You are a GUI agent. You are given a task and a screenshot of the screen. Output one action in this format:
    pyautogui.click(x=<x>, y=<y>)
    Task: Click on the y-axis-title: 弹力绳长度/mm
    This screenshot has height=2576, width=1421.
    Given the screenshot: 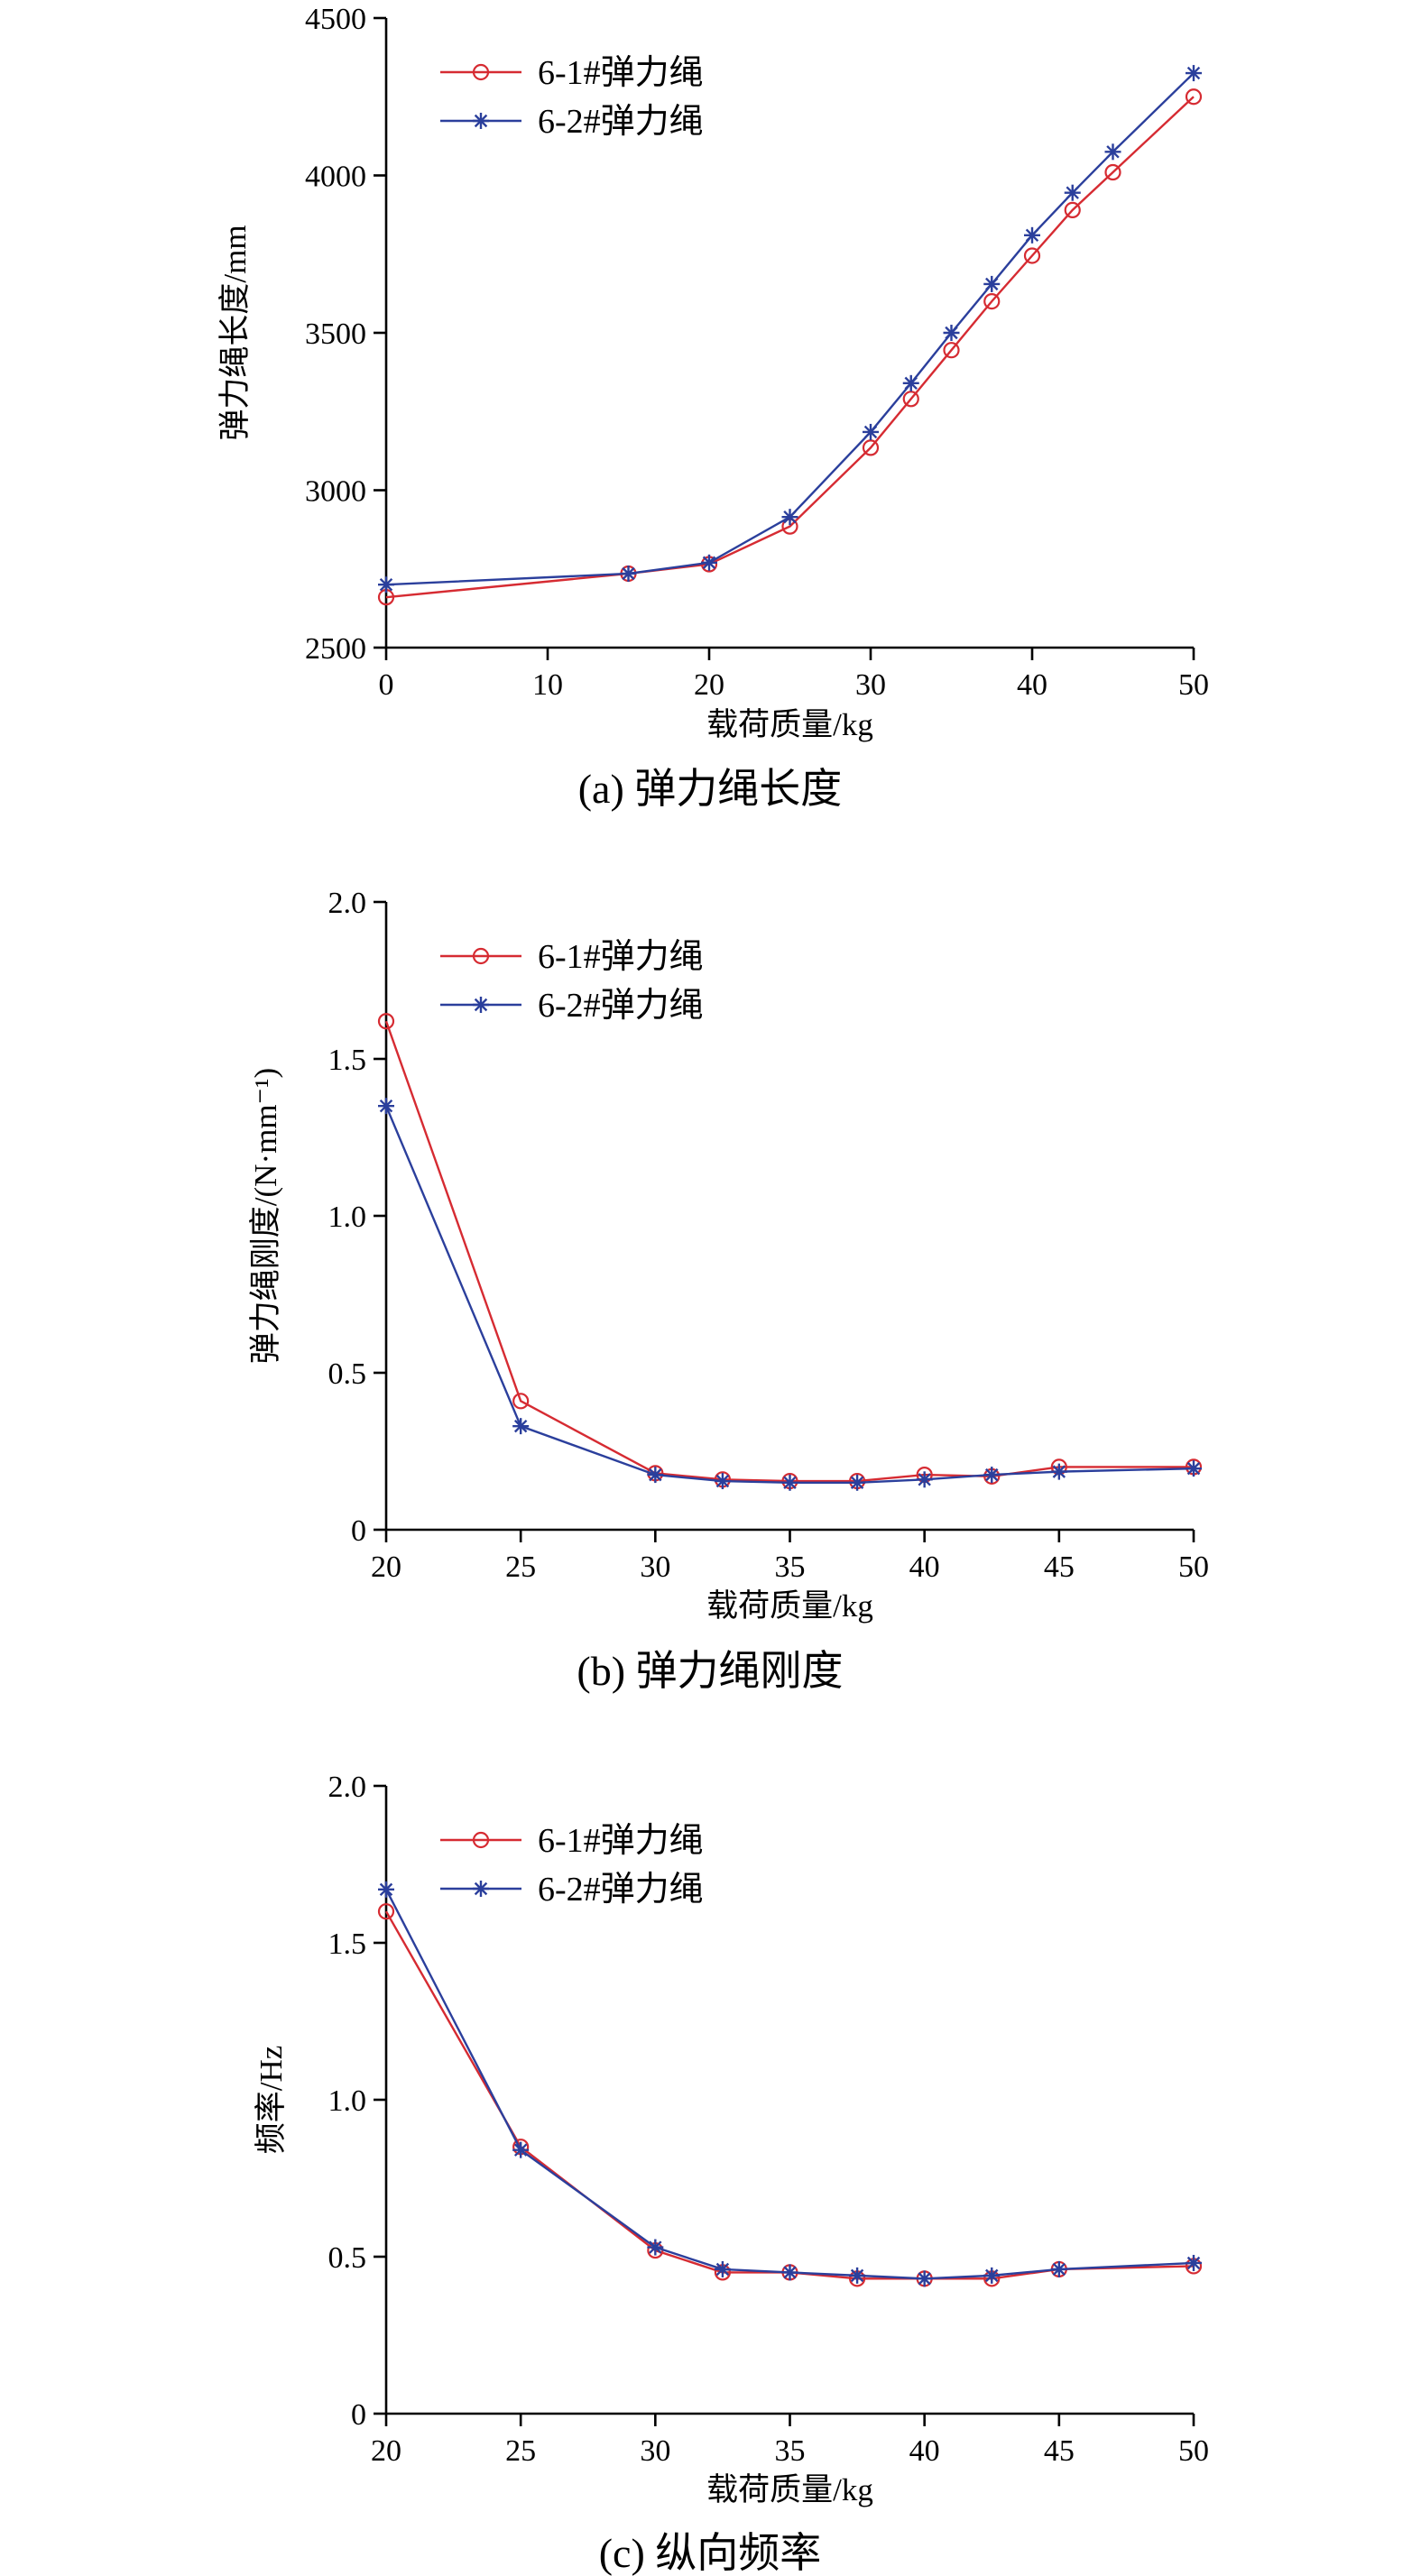 What is the action you would take?
    pyautogui.click(x=235, y=333)
    